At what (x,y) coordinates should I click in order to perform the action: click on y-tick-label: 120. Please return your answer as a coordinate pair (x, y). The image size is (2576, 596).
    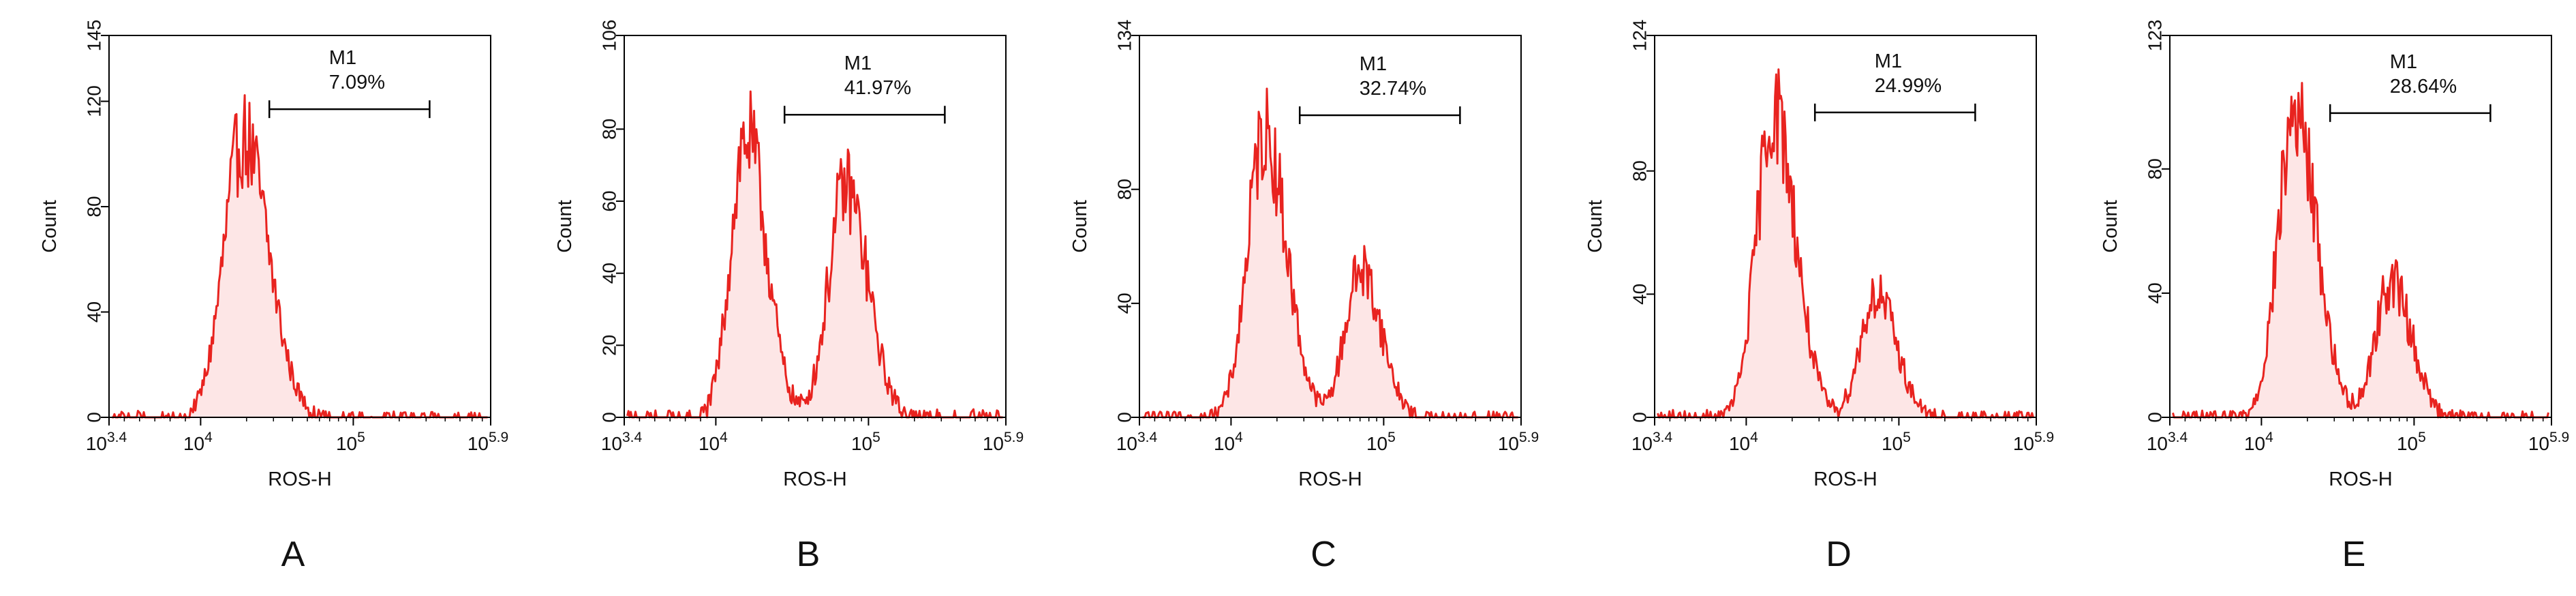
    Looking at the image, I should click on (94, 101).